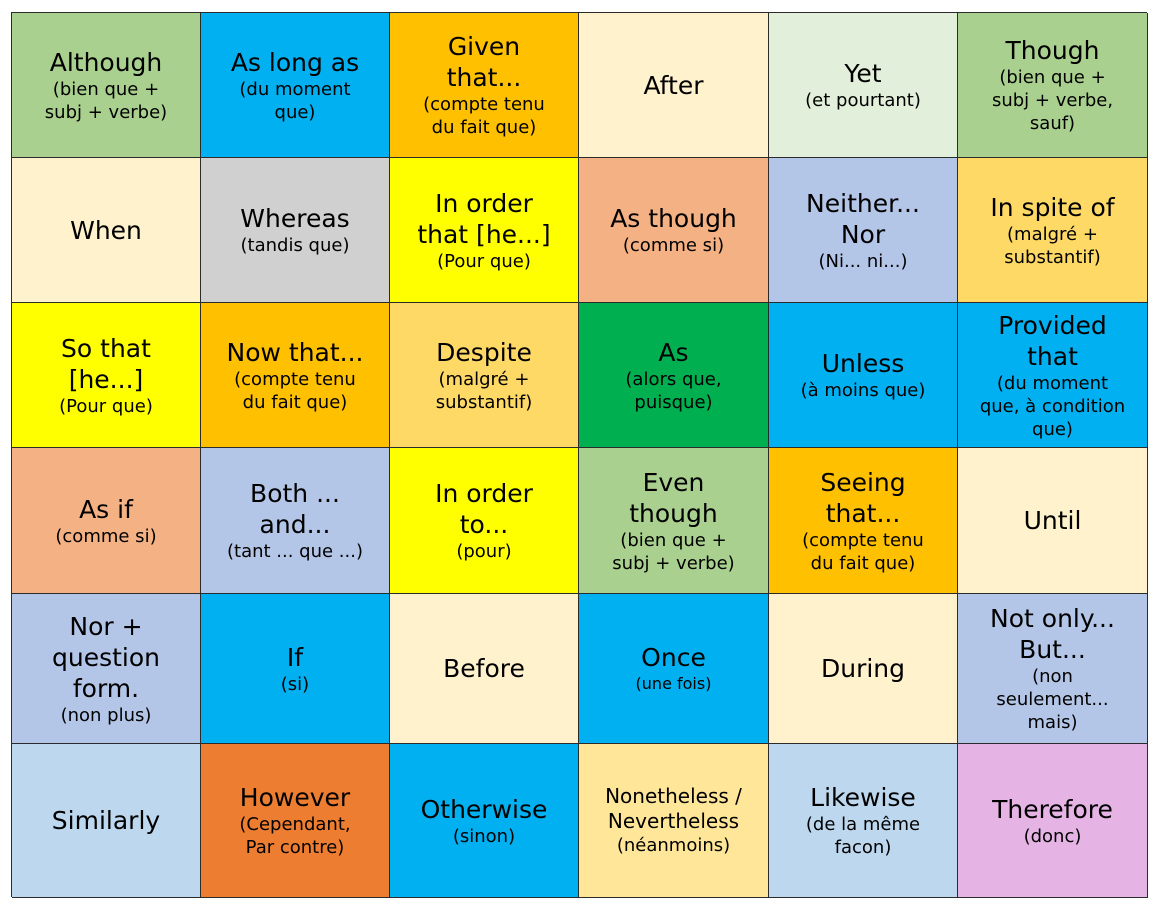  What do you see at coordinates (863, 218) in the screenshot?
I see `cell-term: Neither... Nor` at bounding box center [863, 218].